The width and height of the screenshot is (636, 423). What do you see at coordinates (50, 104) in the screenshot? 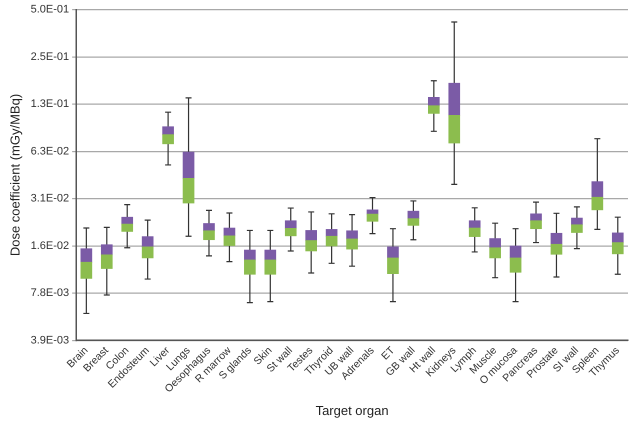
I see `y-tick-label: 1.3E-01` at bounding box center [50, 104].